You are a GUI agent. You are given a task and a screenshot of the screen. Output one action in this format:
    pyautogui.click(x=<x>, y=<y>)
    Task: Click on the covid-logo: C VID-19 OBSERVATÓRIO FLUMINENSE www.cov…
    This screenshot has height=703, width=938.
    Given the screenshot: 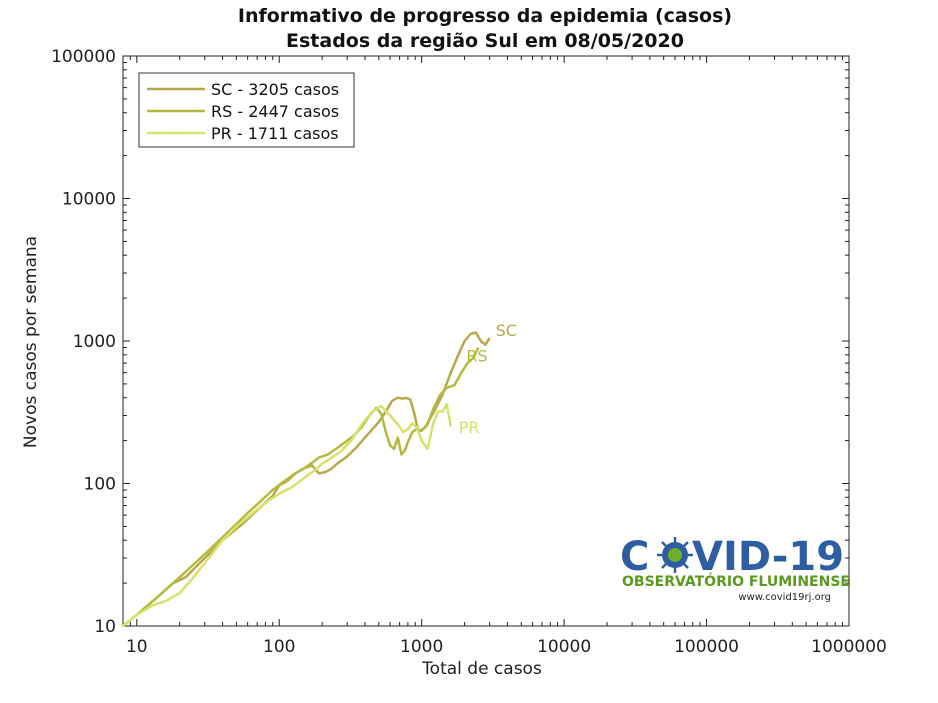 What is the action you would take?
    pyautogui.click(x=735, y=568)
    